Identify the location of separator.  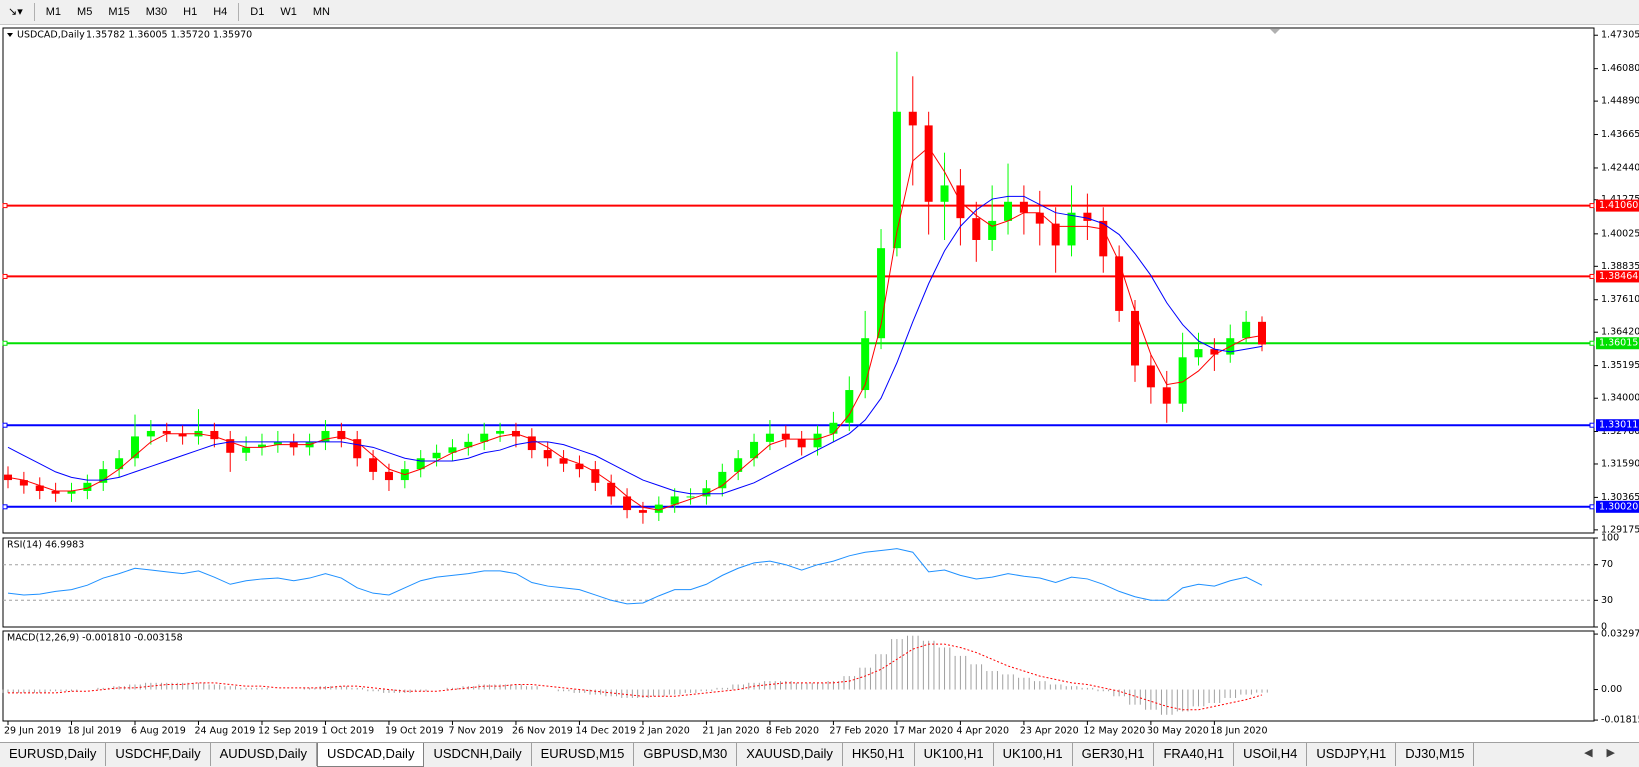
(34, 12).